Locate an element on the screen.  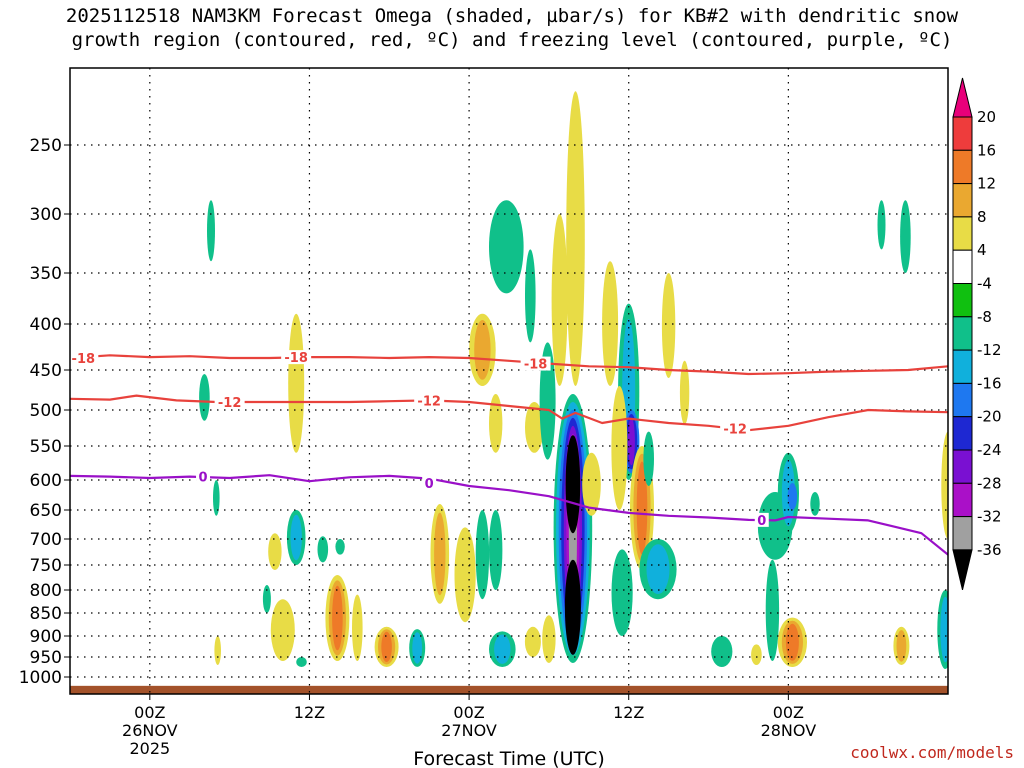
contour-line is located at coordinates (509, 365).